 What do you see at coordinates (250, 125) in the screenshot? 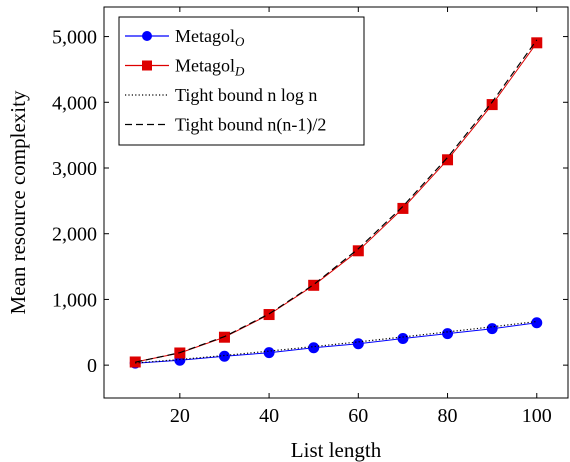
I see `legend-label: Tight bound n(n-1)/2` at bounding box center [250, 125].